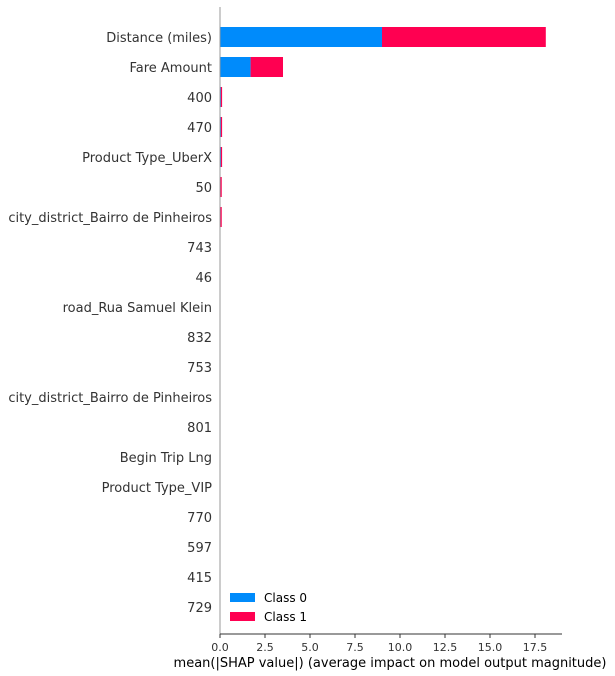  I want to click on legend-label: Class 0, so click(285, 598).